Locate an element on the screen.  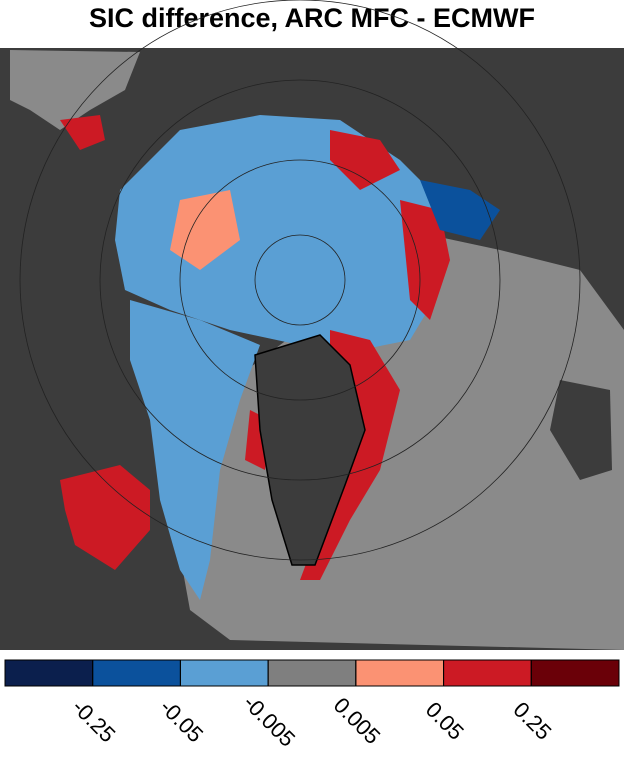
ocean is located at coordinates (75, 90).